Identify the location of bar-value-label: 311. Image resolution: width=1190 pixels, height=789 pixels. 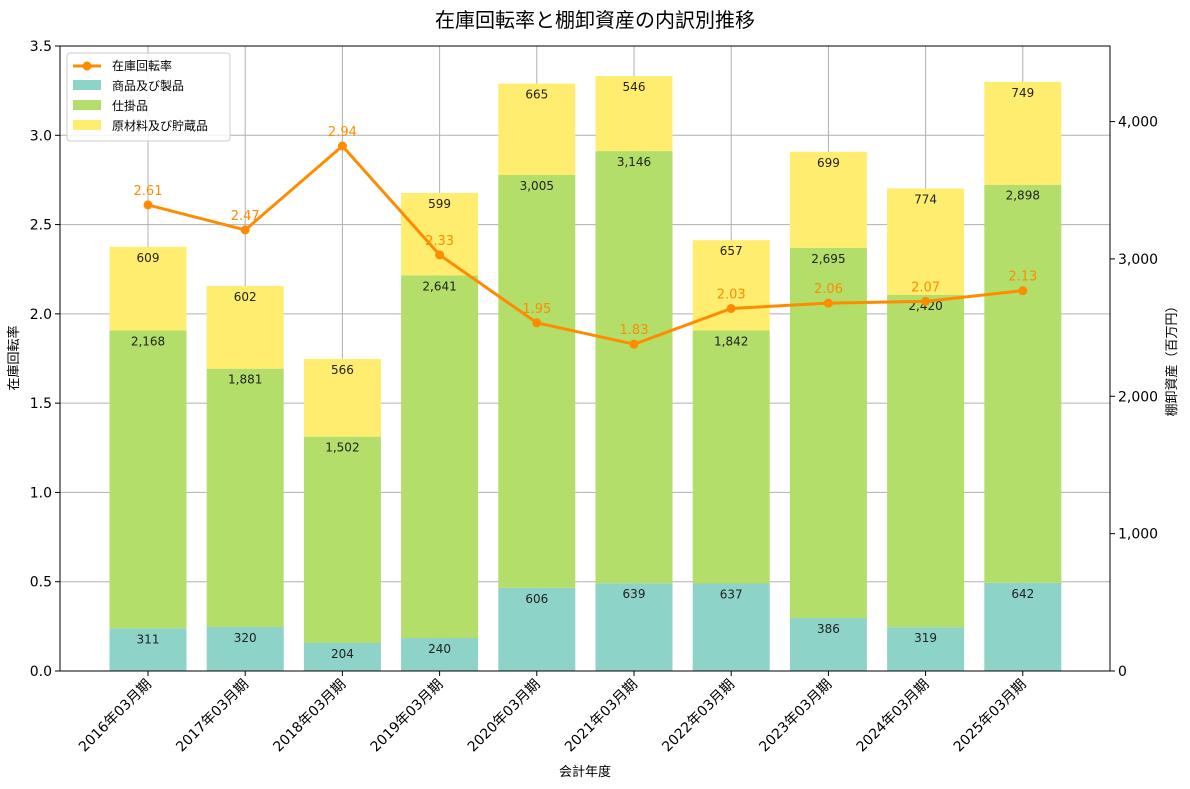
(148, 639).